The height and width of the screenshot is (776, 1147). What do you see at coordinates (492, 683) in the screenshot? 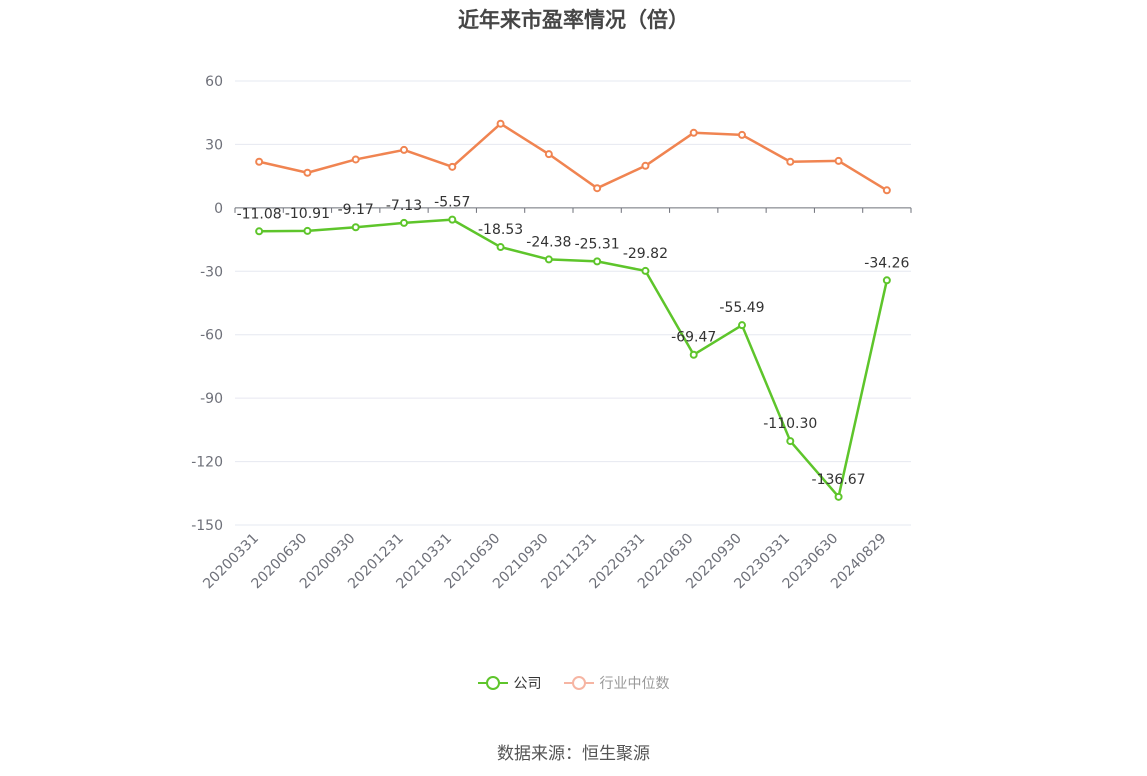
I see `legend-company-icon` at bounding box center [492, 683].